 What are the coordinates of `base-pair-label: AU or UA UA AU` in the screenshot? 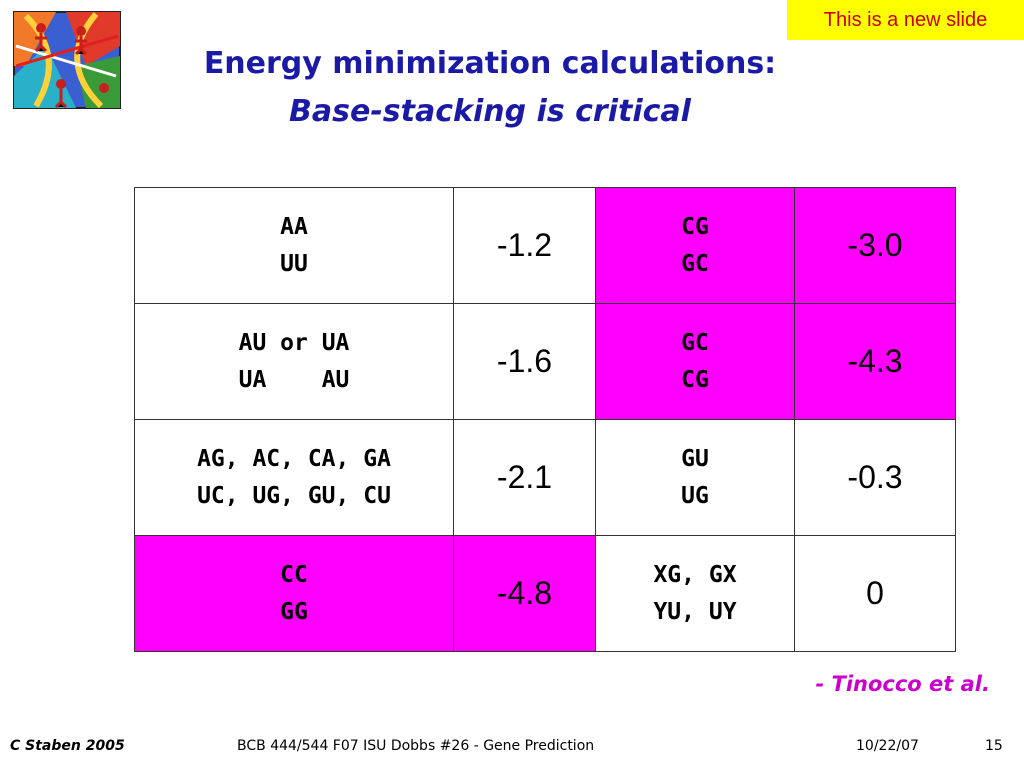 It's located at (294, 361).